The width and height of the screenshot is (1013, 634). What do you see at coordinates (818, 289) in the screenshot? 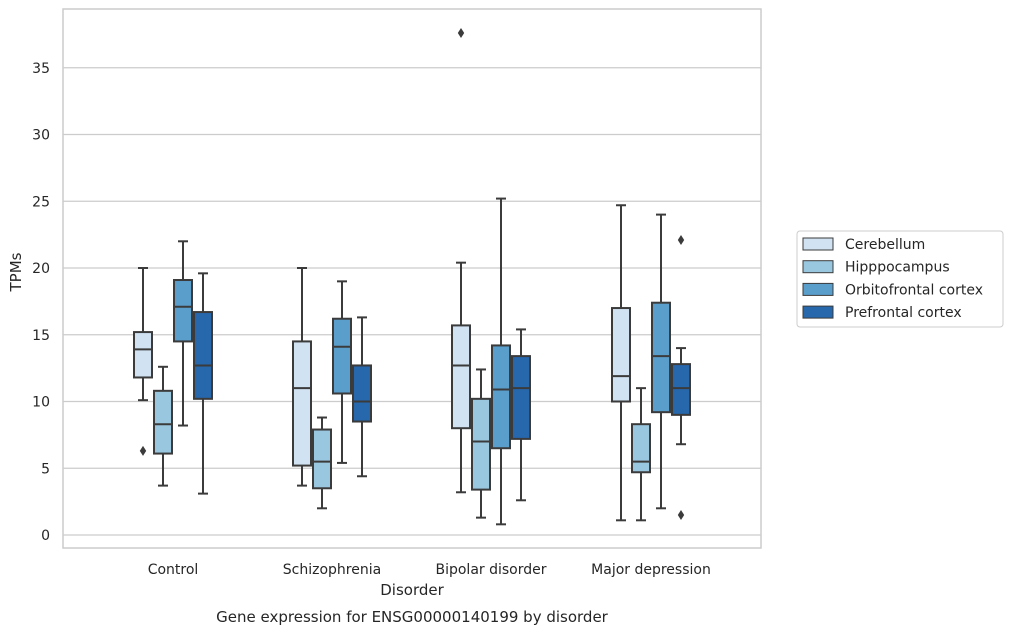
I see `legend-swatch-orbitofrontal-cortex` at bounding box center [818, 289].